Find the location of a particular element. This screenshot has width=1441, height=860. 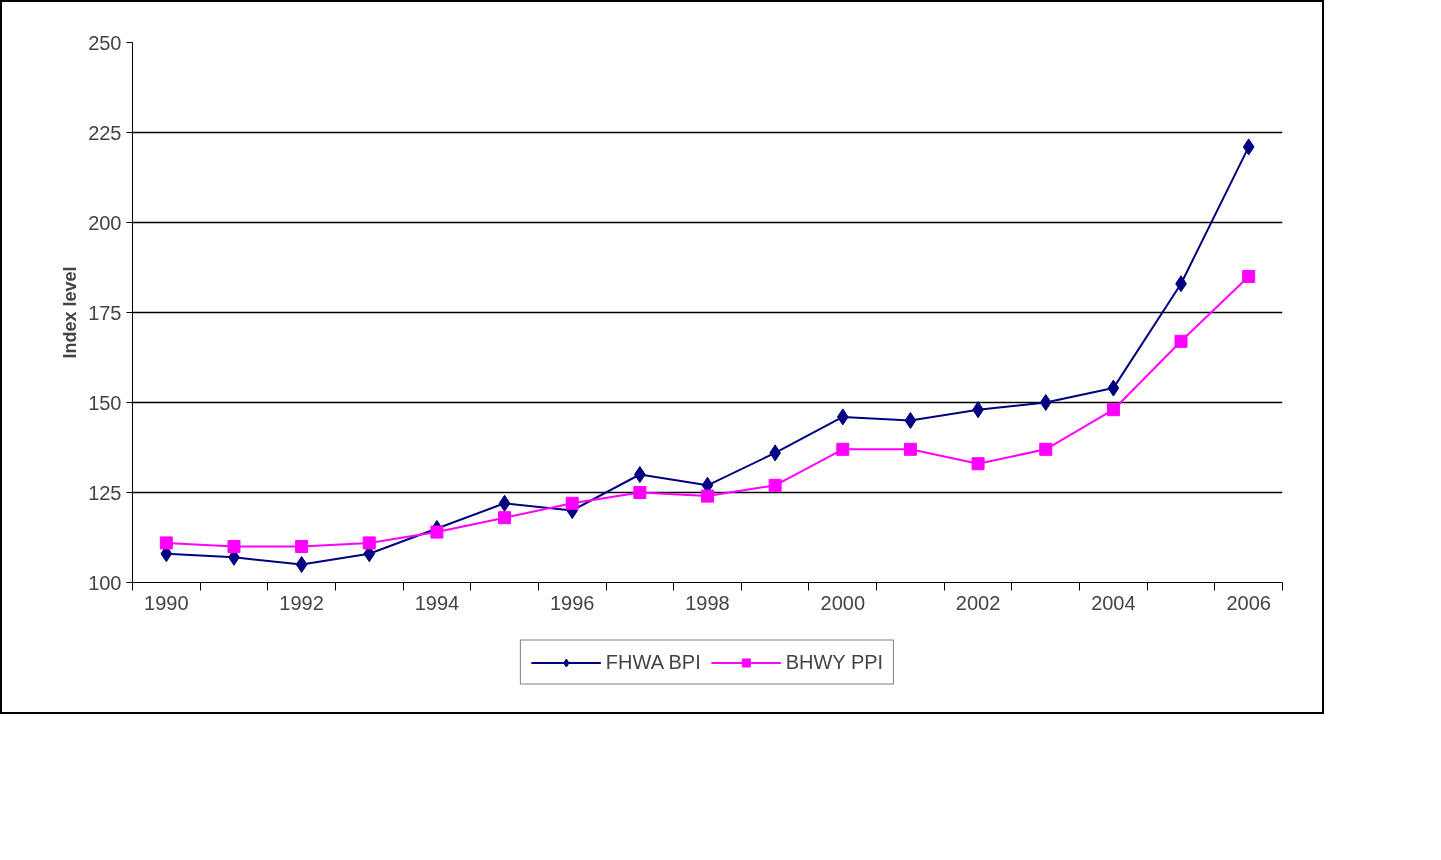

legend-label: FHWA BPI is located at coordinates (653, 662).